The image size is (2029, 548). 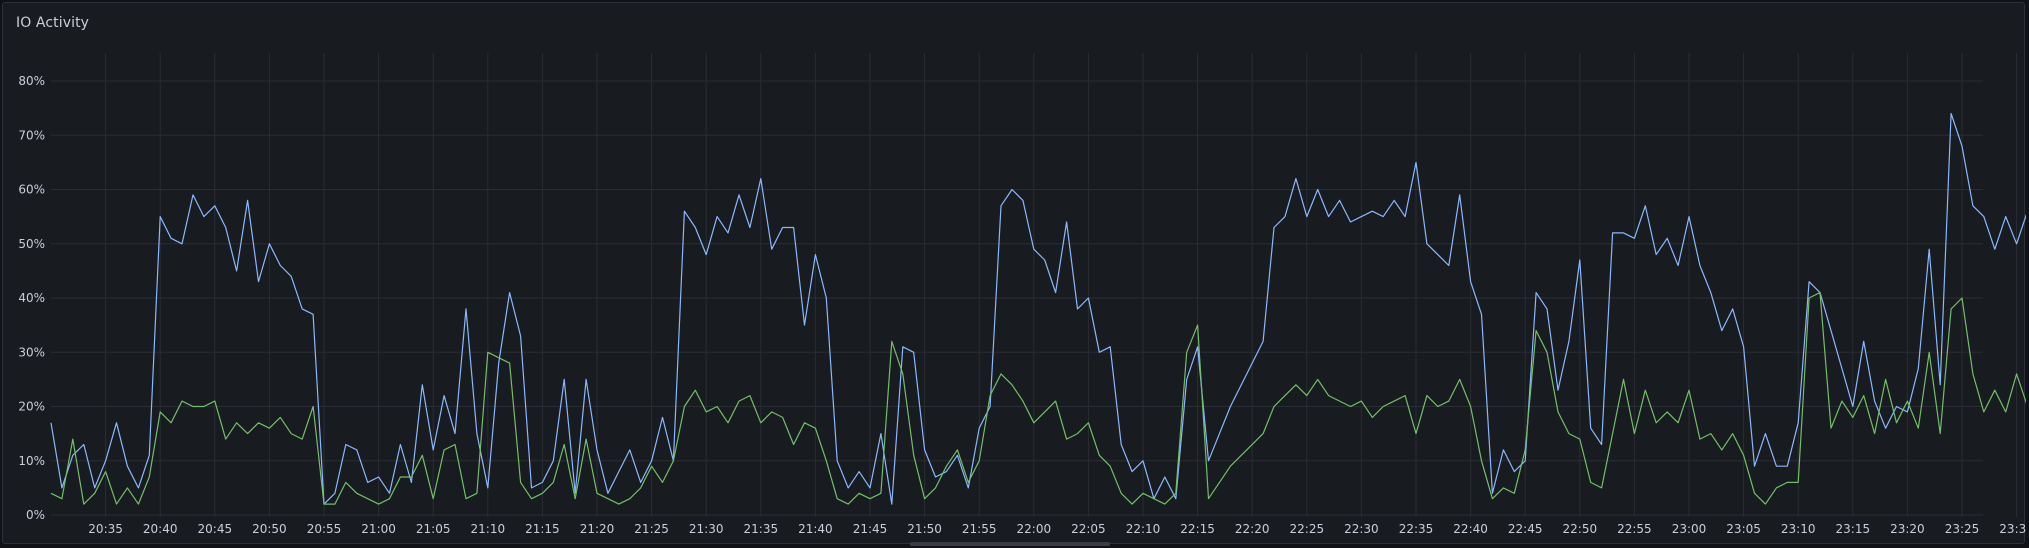 I want to click on x-tick-label: 21:45, so click(x=870, y=529).